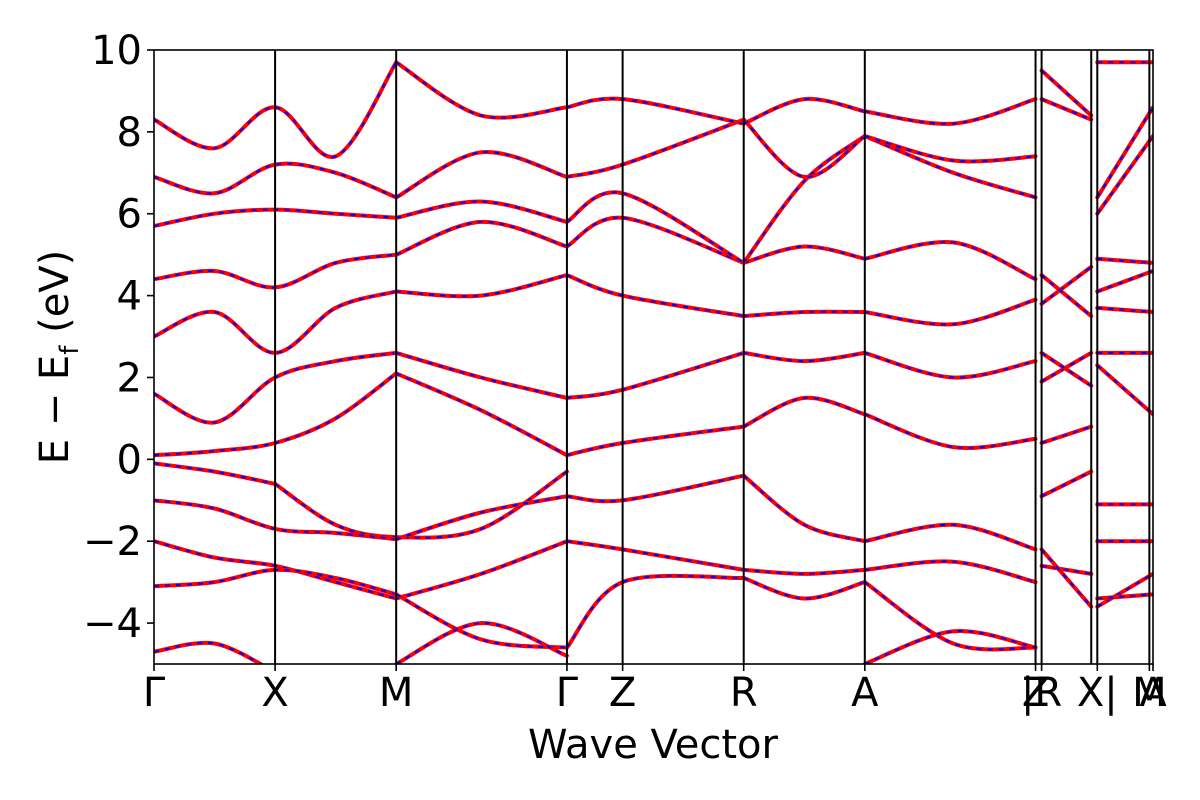  What do you see at coordinates (112, 542) in the screenshot?
I see `y-tick-label: −2` at bounding box center [112, 542].